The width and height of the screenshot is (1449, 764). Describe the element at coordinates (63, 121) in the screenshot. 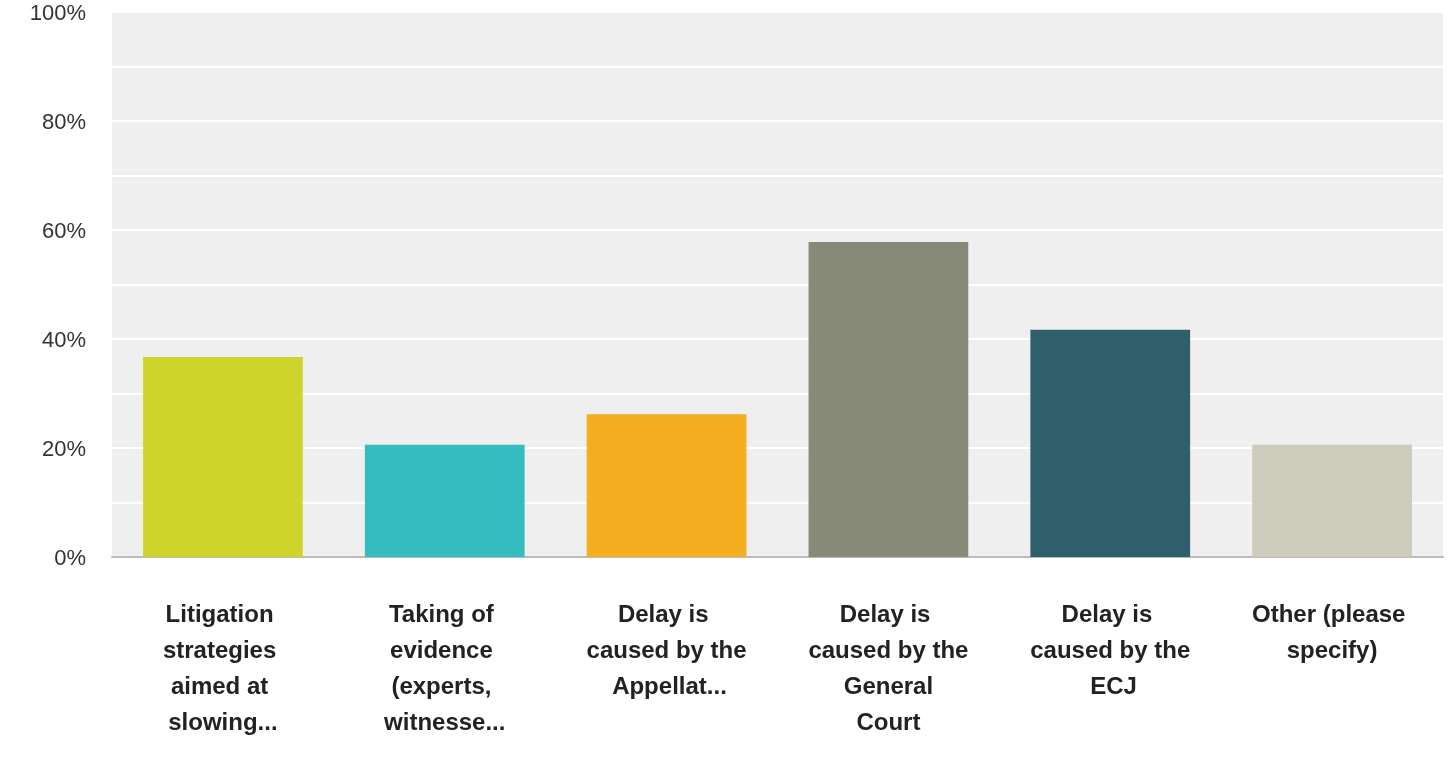

I see `y-tick-label: 80%` at that location.